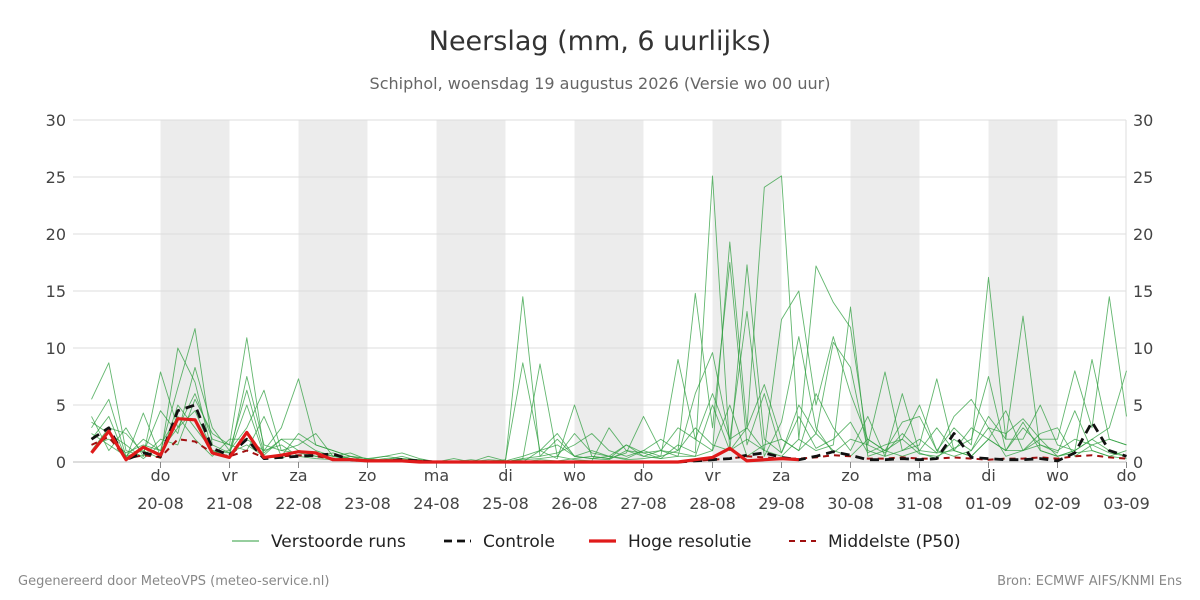  What do you see at coordinates (367, 503) in the screenshot?
I see `x-tick-date: 23-08` at bounding box center [367, 503].